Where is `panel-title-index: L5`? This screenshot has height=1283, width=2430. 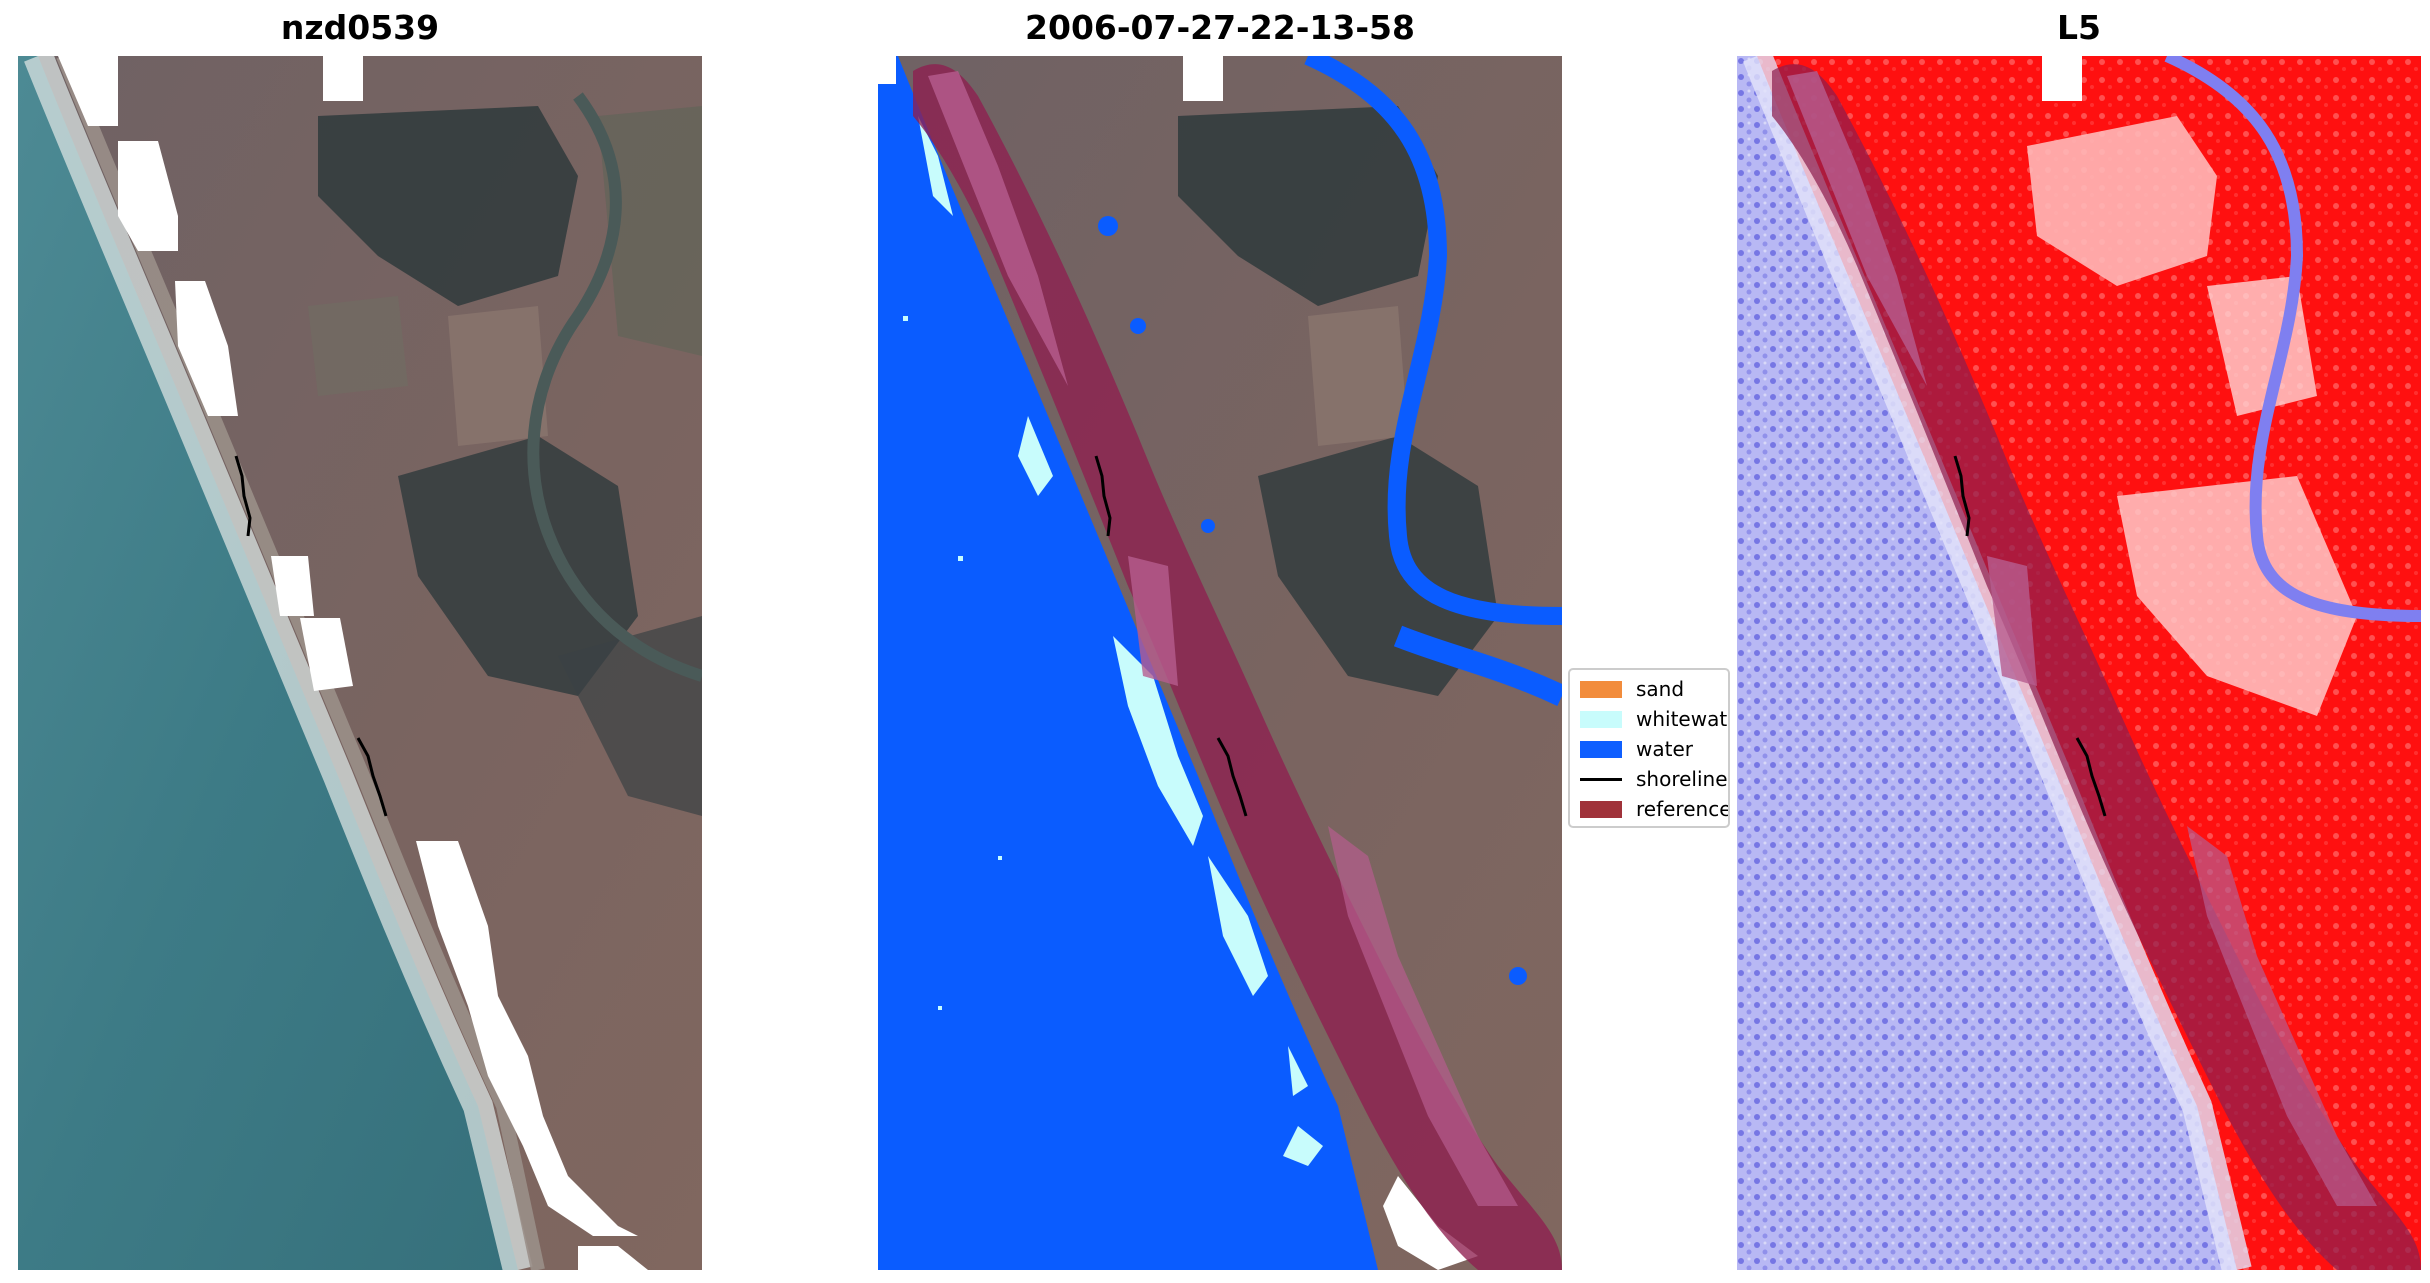
panel-title-index: L5 is located at coordinates (2079, 27).